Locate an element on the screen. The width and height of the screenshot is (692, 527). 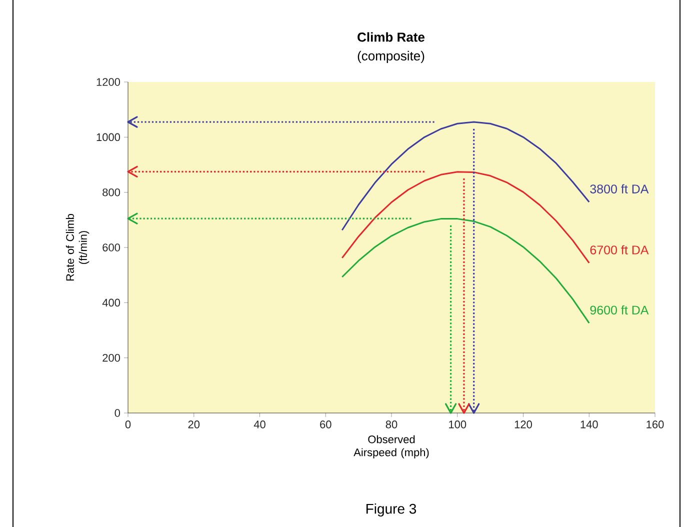
caption: Figure 3 is located at coordinates (391, 510).